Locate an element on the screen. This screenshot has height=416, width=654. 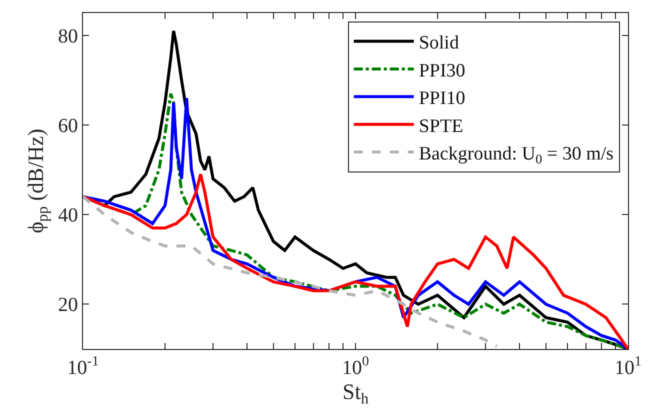
x-tick-label: 10$^{-1}$ is located at coordinates (83, 366).